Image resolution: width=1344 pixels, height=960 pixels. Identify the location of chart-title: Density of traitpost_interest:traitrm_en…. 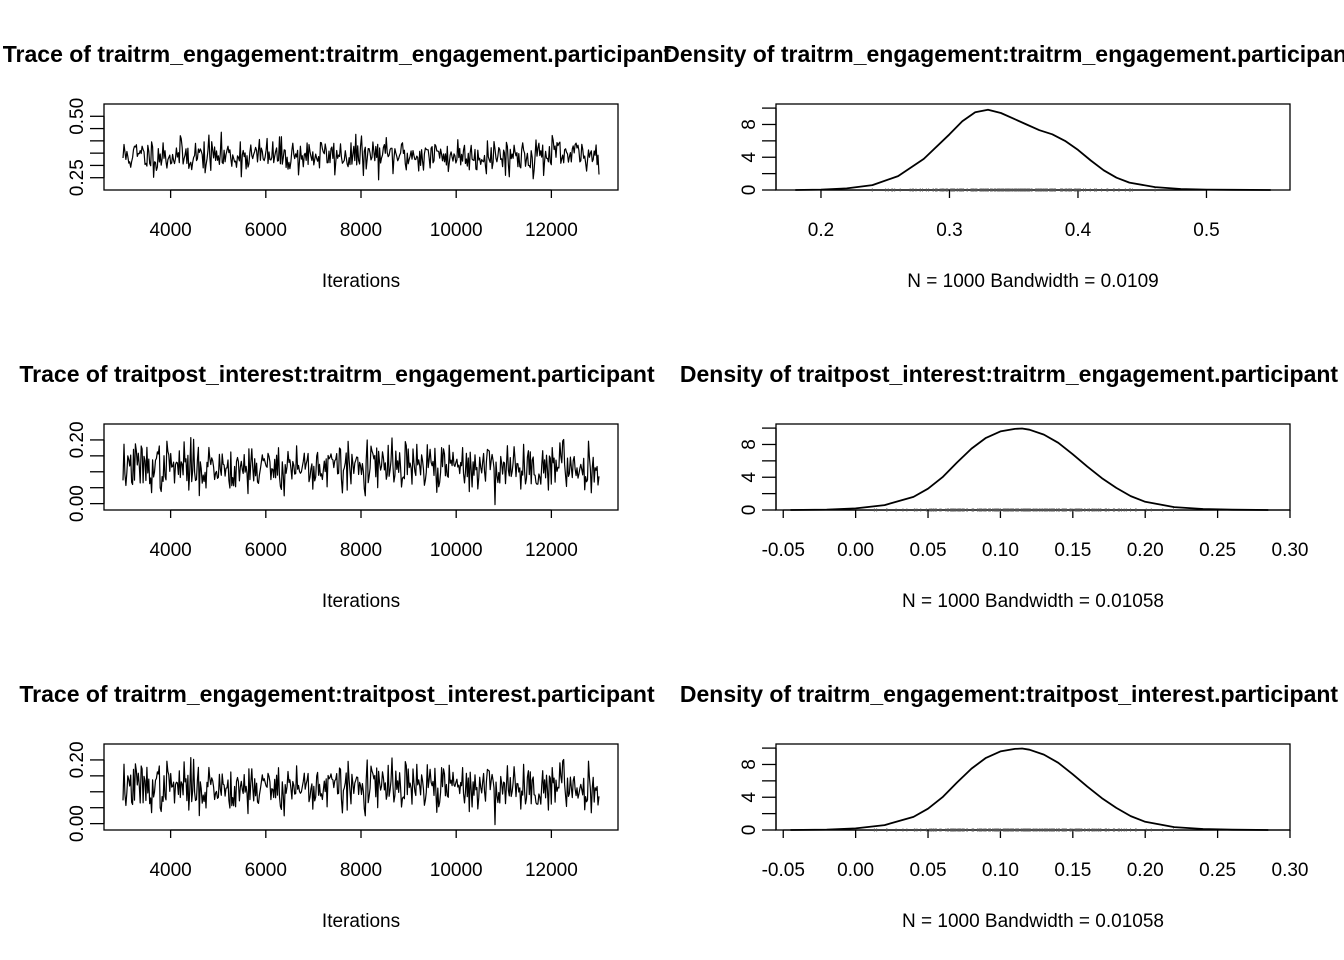
(1009, 374).